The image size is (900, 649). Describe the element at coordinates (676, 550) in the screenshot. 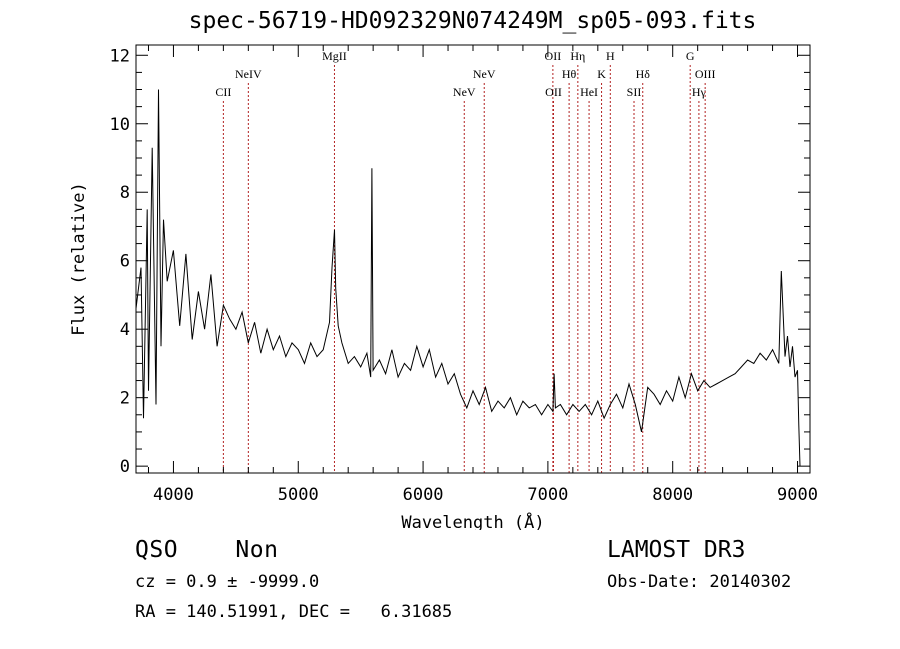

I see `survey-name: LAMOST DR3` at that location.